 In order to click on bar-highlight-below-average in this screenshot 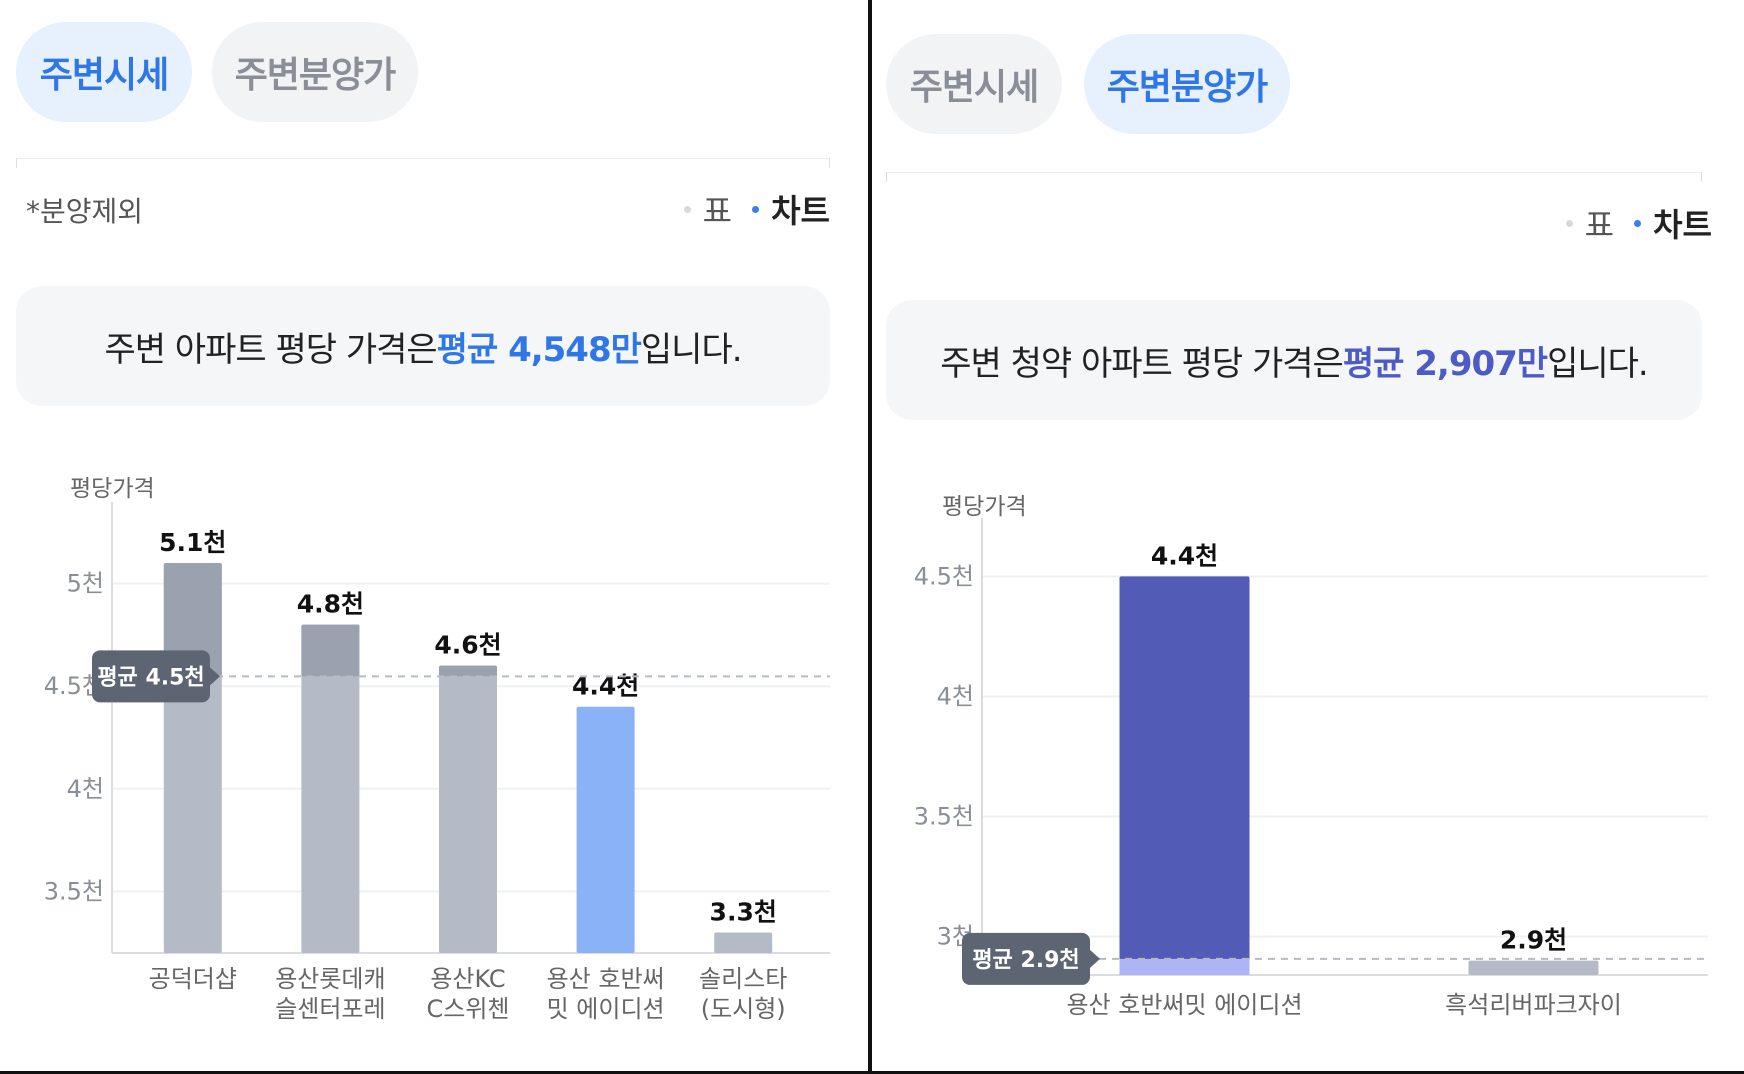, I will do `click(1184, 966)`.